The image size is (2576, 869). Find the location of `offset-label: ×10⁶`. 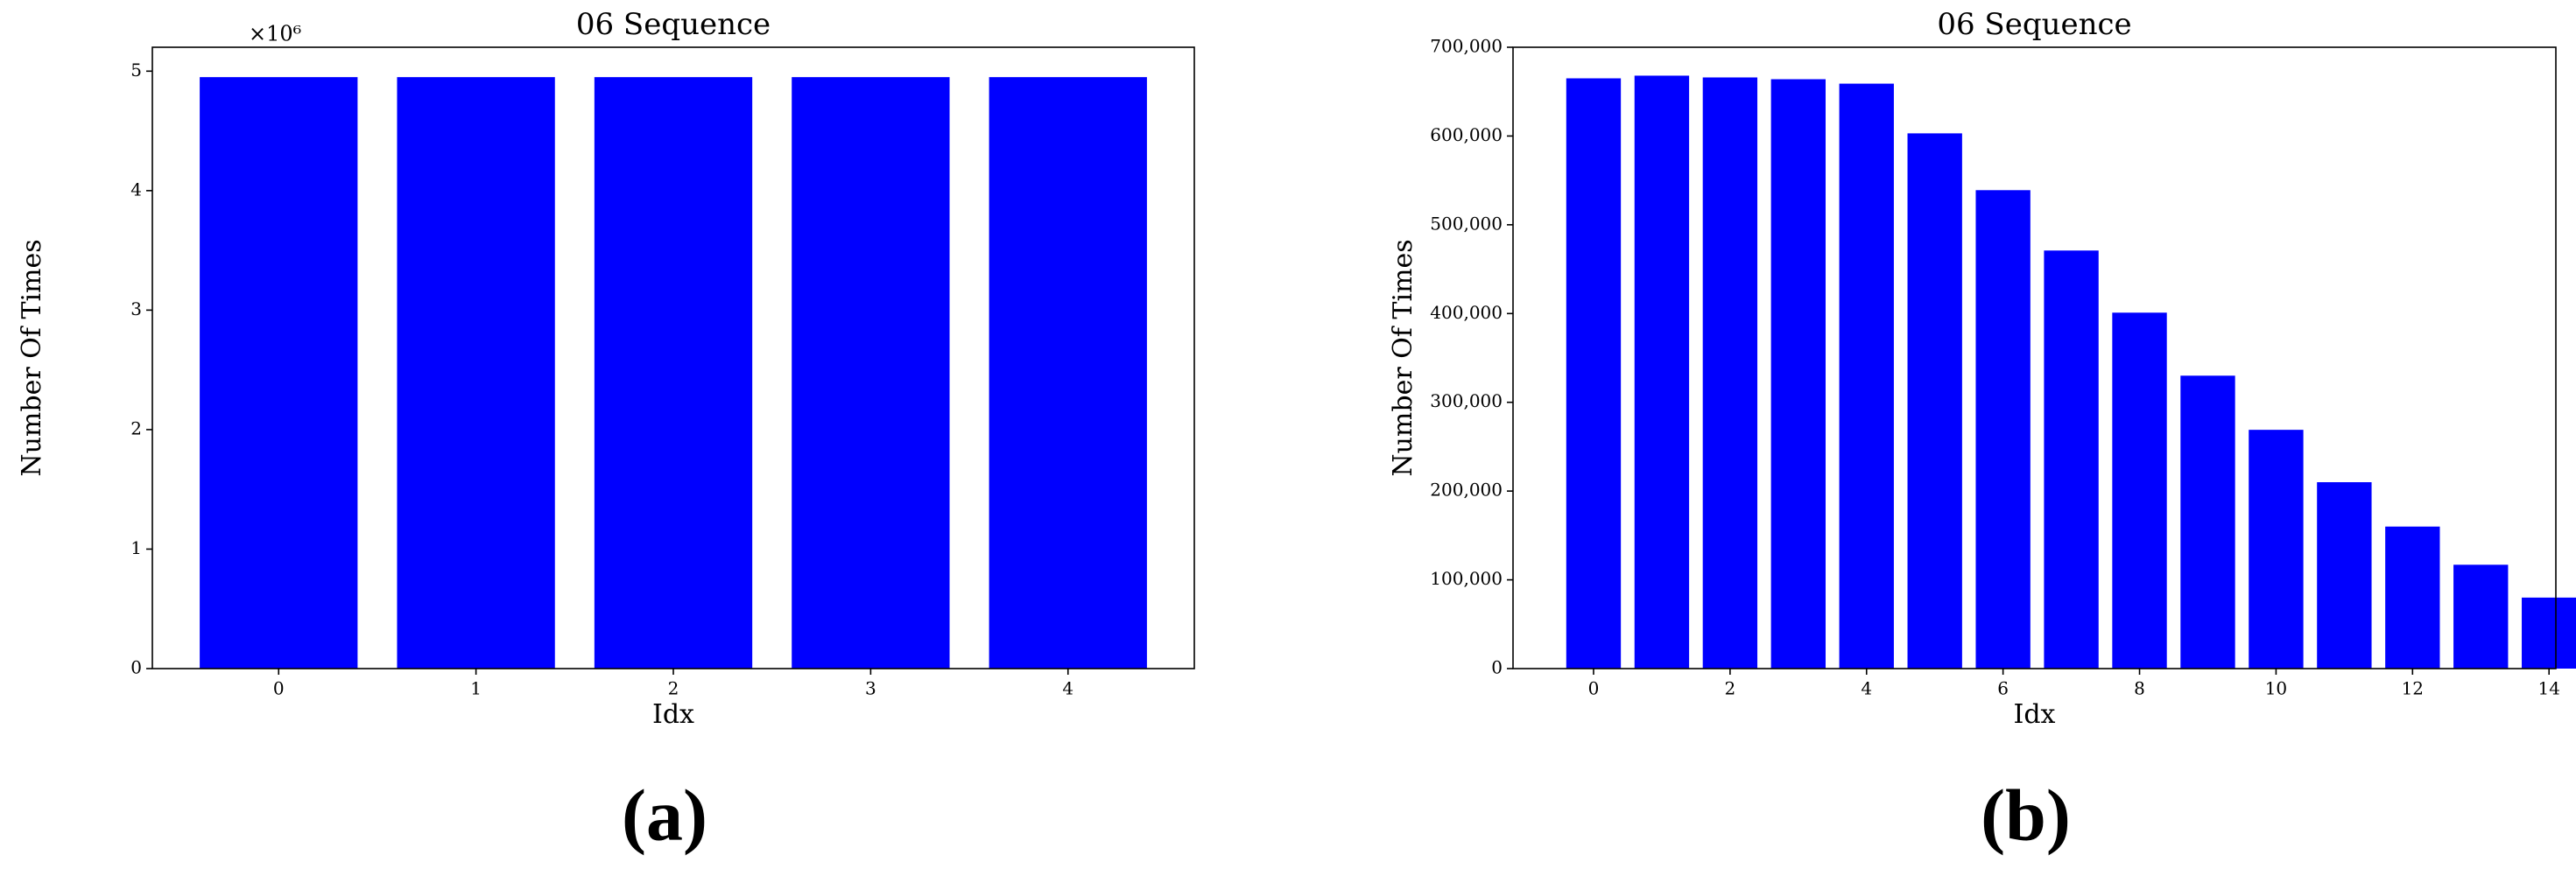

offset-label: ×10⁶ is located at coordinates (275, 34).